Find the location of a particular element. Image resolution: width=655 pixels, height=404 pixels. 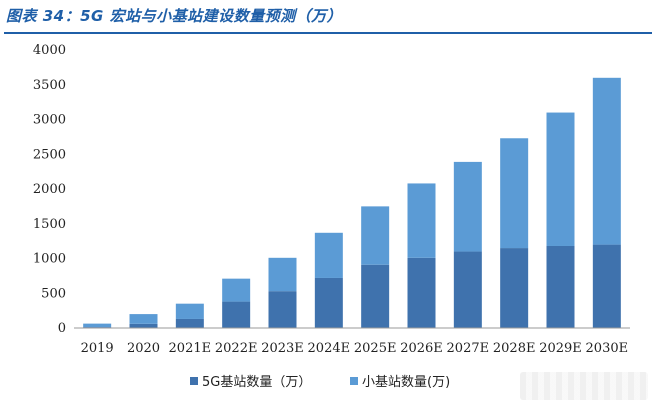

bar-macro-2025E is located at coordinates (375, 296).